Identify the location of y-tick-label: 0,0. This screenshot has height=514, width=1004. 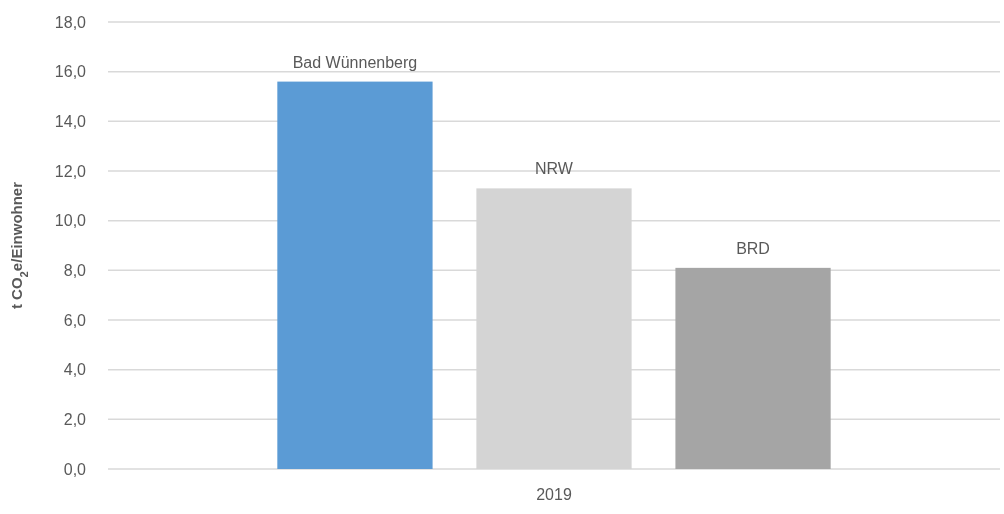
(75, 469).